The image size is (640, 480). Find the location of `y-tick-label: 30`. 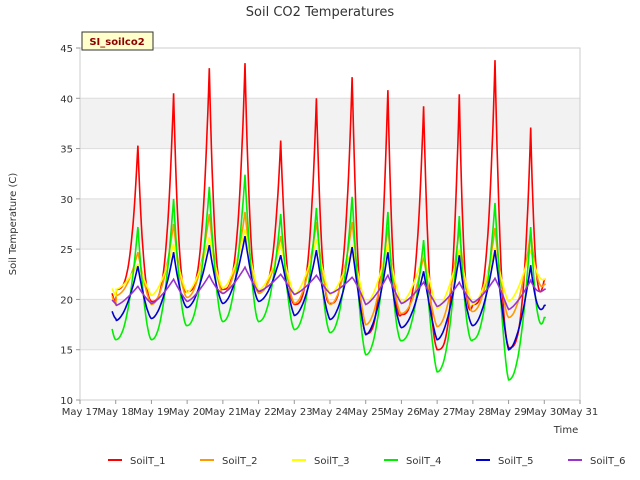

y-tick-label: 30 is located at coordinates (66, 200).